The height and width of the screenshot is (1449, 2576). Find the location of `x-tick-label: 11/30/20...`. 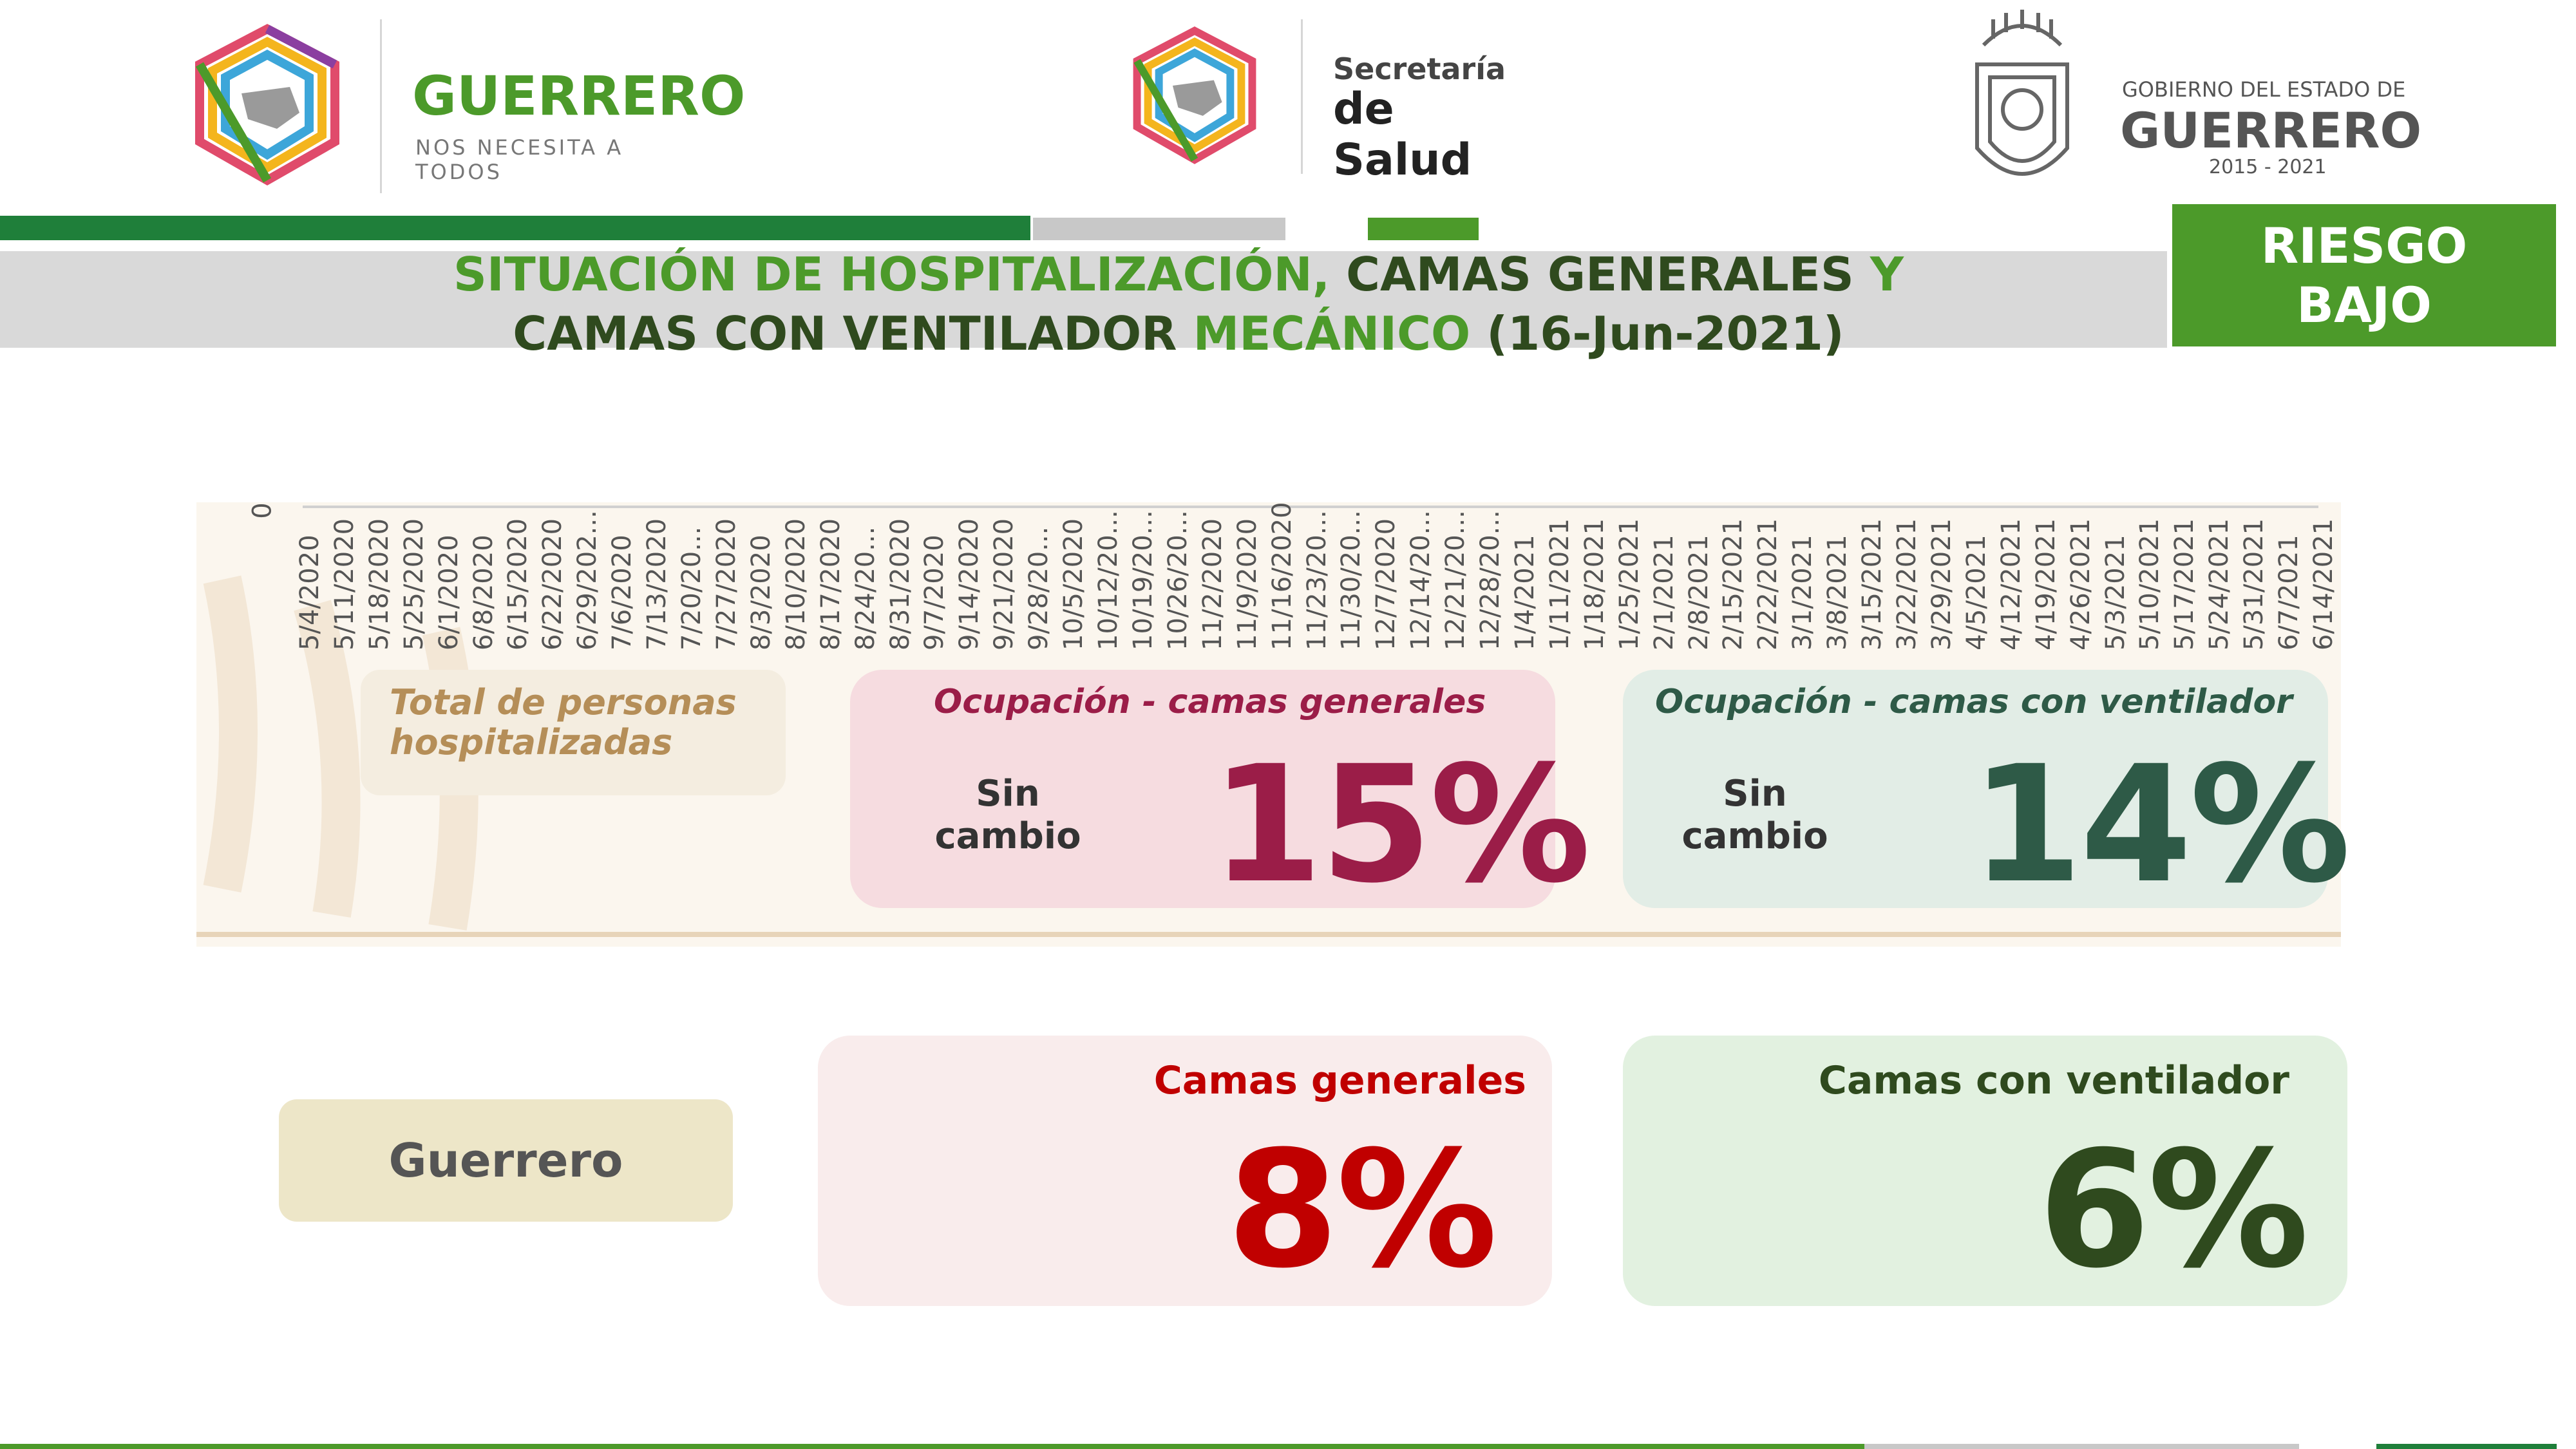

x-tick-label: 11/30/20... is located at coordinates (1351, 580).